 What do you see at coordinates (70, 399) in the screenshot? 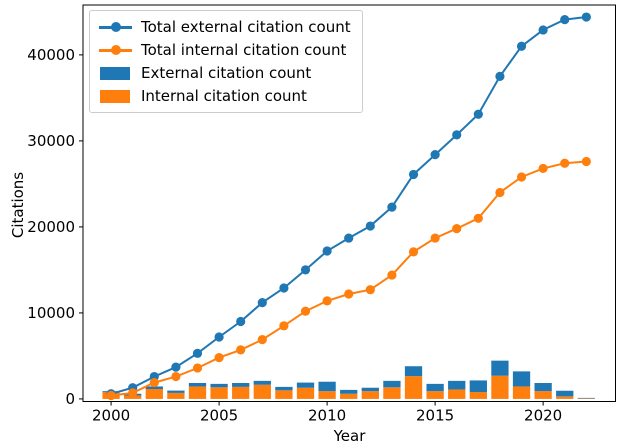
I see `y-tick-label: 0` at bounding box center [70, 399].